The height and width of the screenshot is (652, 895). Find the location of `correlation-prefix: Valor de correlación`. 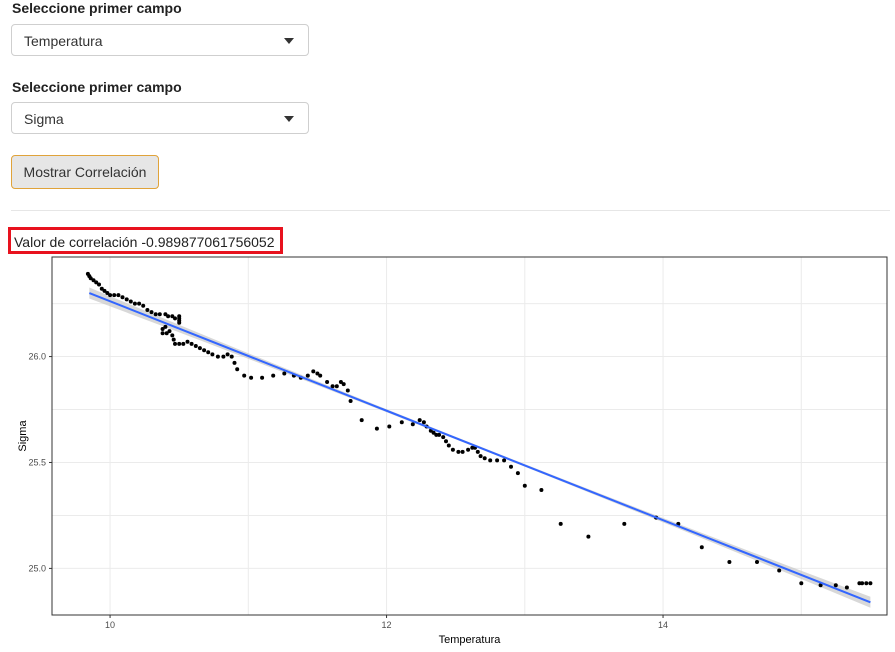

correlation-prefix: Valor de correlación is located at coordinates (76, 242).